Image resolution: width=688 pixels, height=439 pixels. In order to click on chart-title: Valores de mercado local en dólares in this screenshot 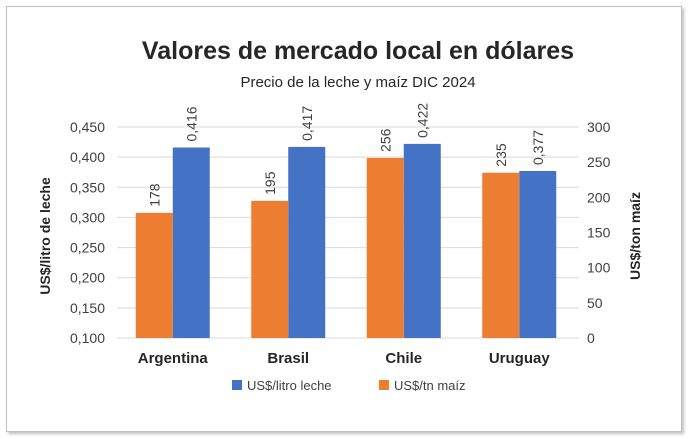, I will do `click(358, 51)`.